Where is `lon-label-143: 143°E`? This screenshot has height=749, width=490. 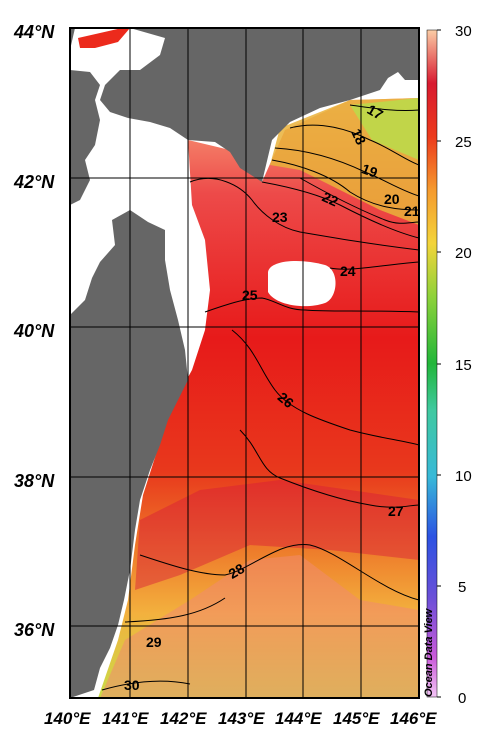
lon-label-143: 143°E is located at coordinates (241, 718).